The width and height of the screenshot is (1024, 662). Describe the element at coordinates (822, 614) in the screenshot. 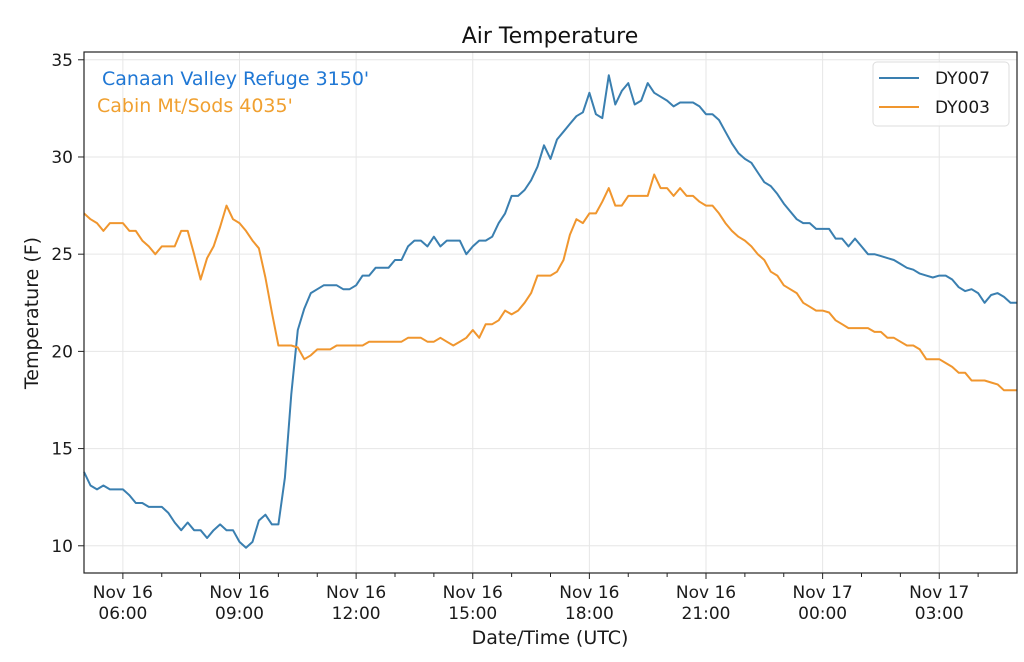

I see `x-tick-label-time: 00:00` at that location.